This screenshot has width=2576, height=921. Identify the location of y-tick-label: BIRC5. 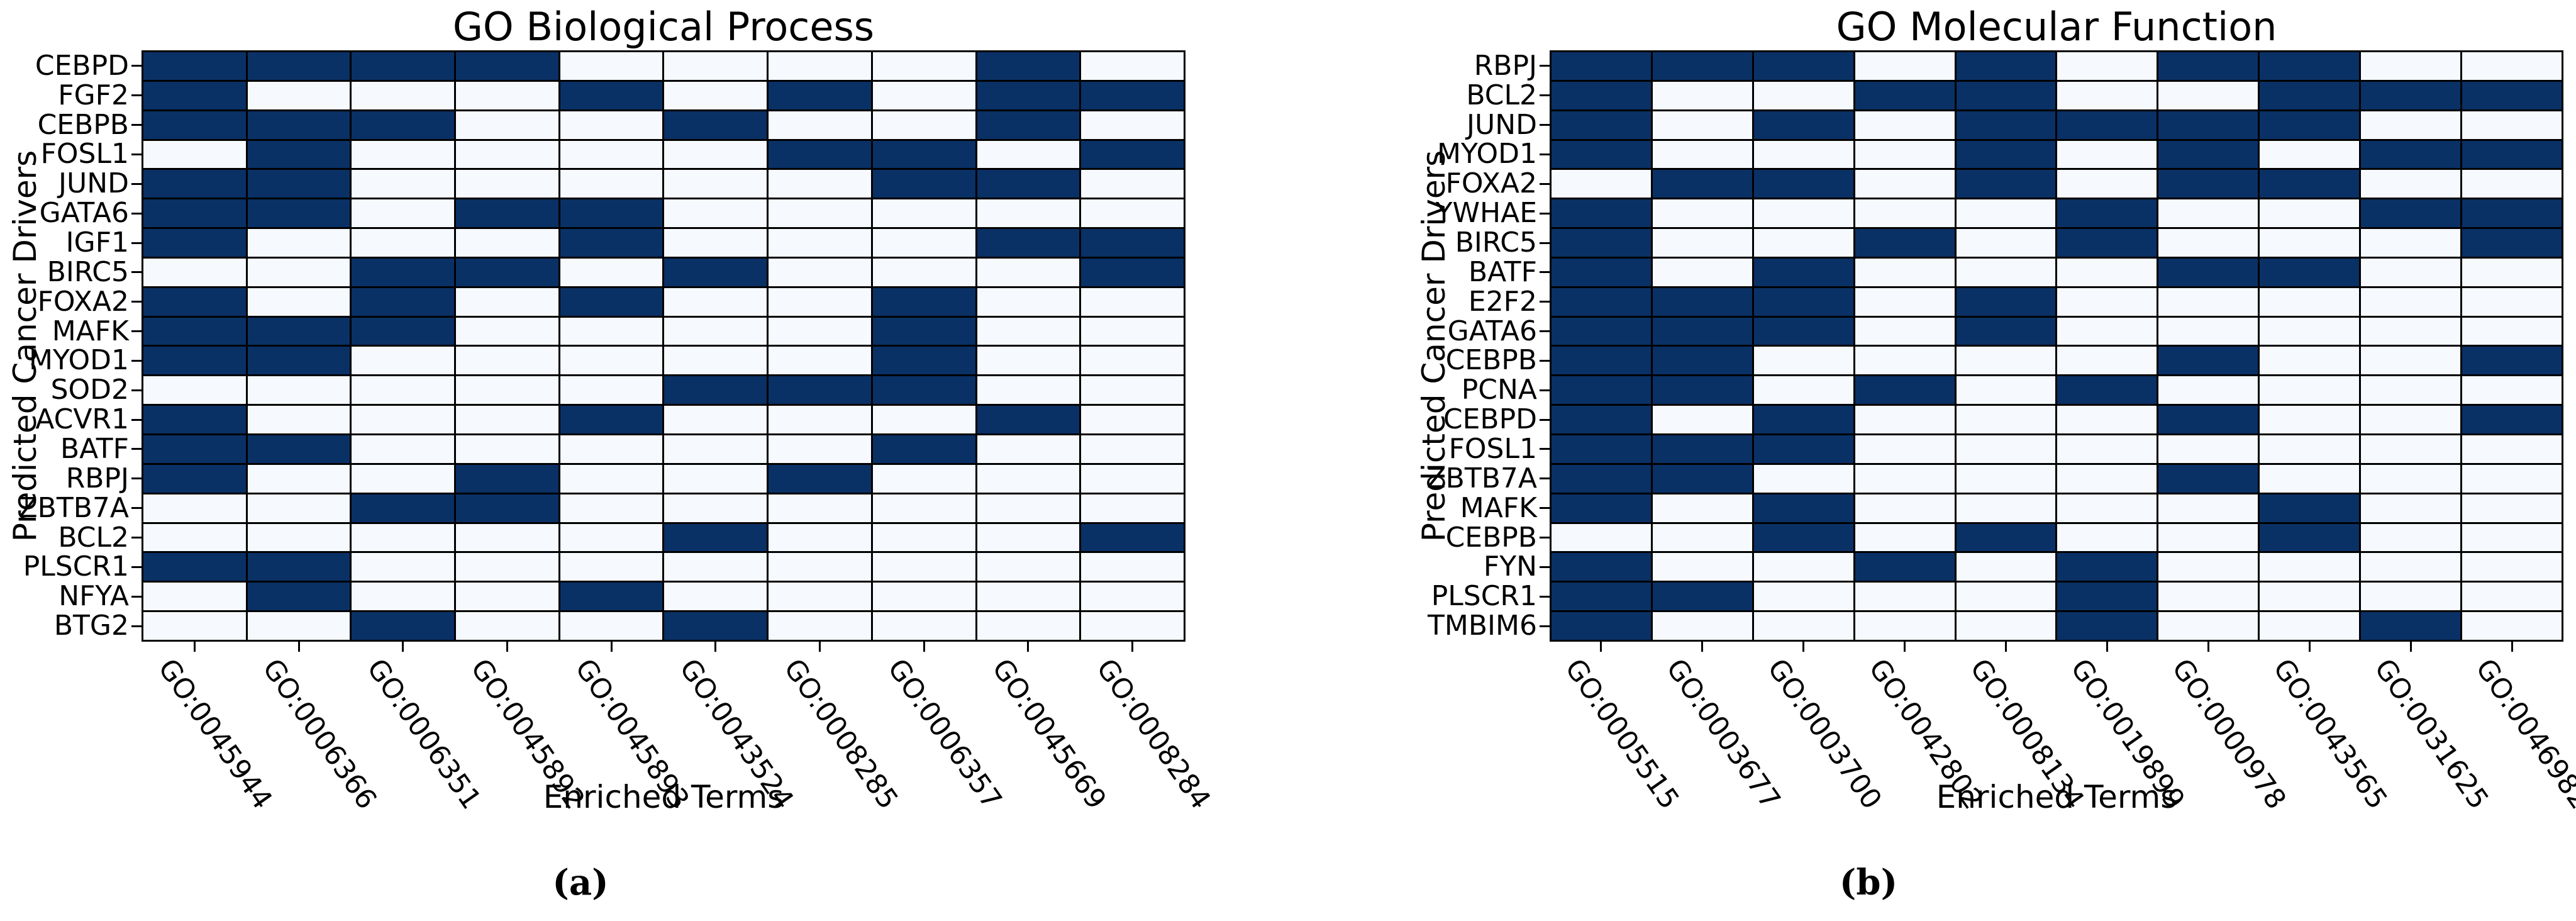
(1496, 242).